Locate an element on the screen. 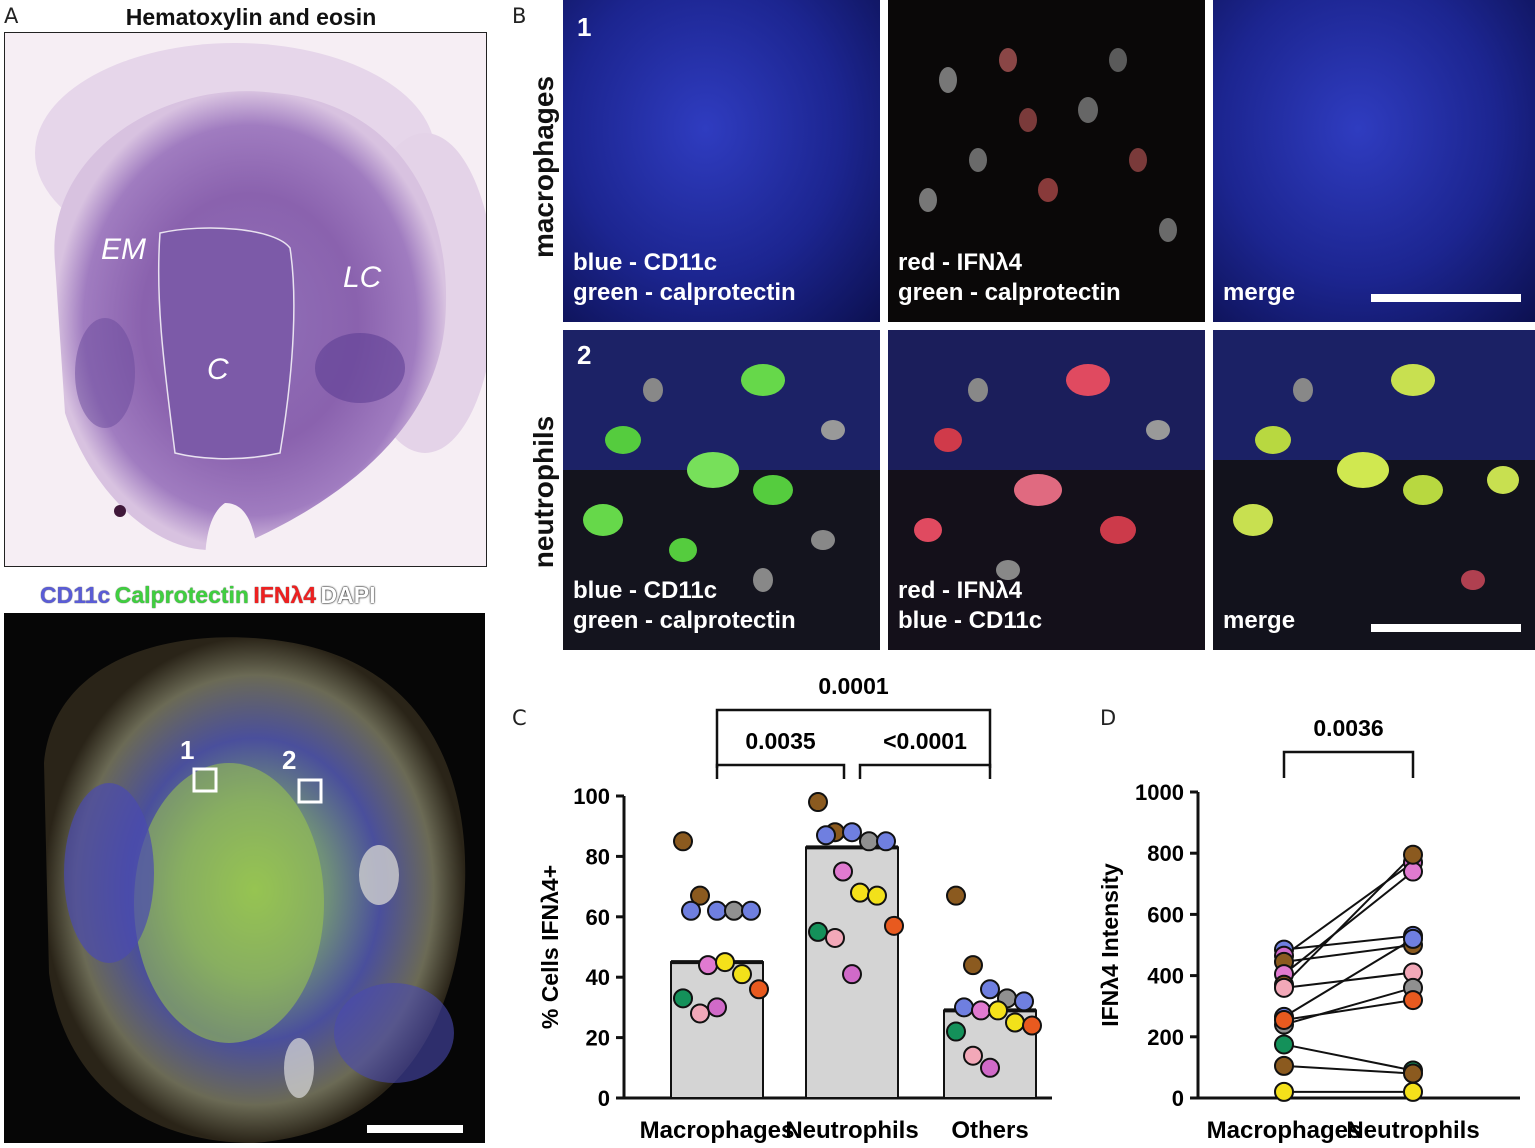  tile-macrophage-cd11c: 1 blue - CD11c green - calprotectin is located at coordinates (721, 161).